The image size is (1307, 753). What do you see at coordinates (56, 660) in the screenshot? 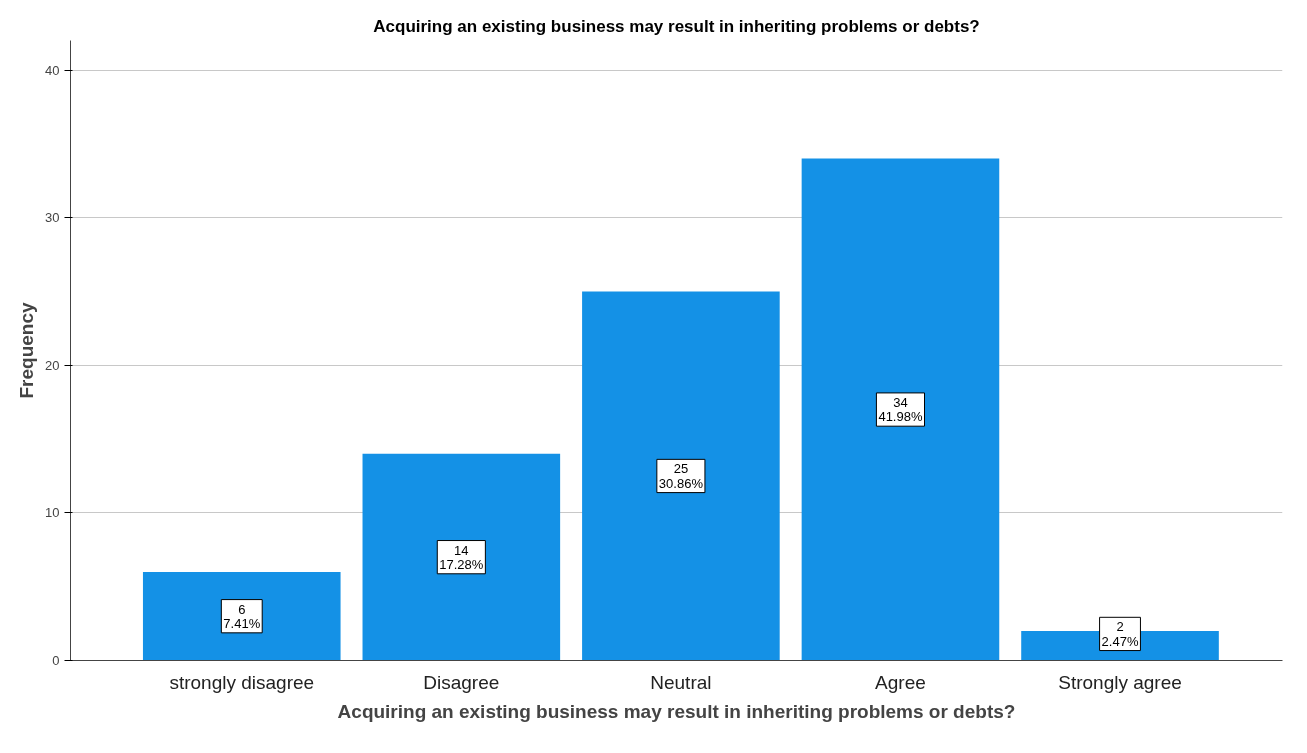
I see `y-tick-label: 0` at bounding box center [56, 660].